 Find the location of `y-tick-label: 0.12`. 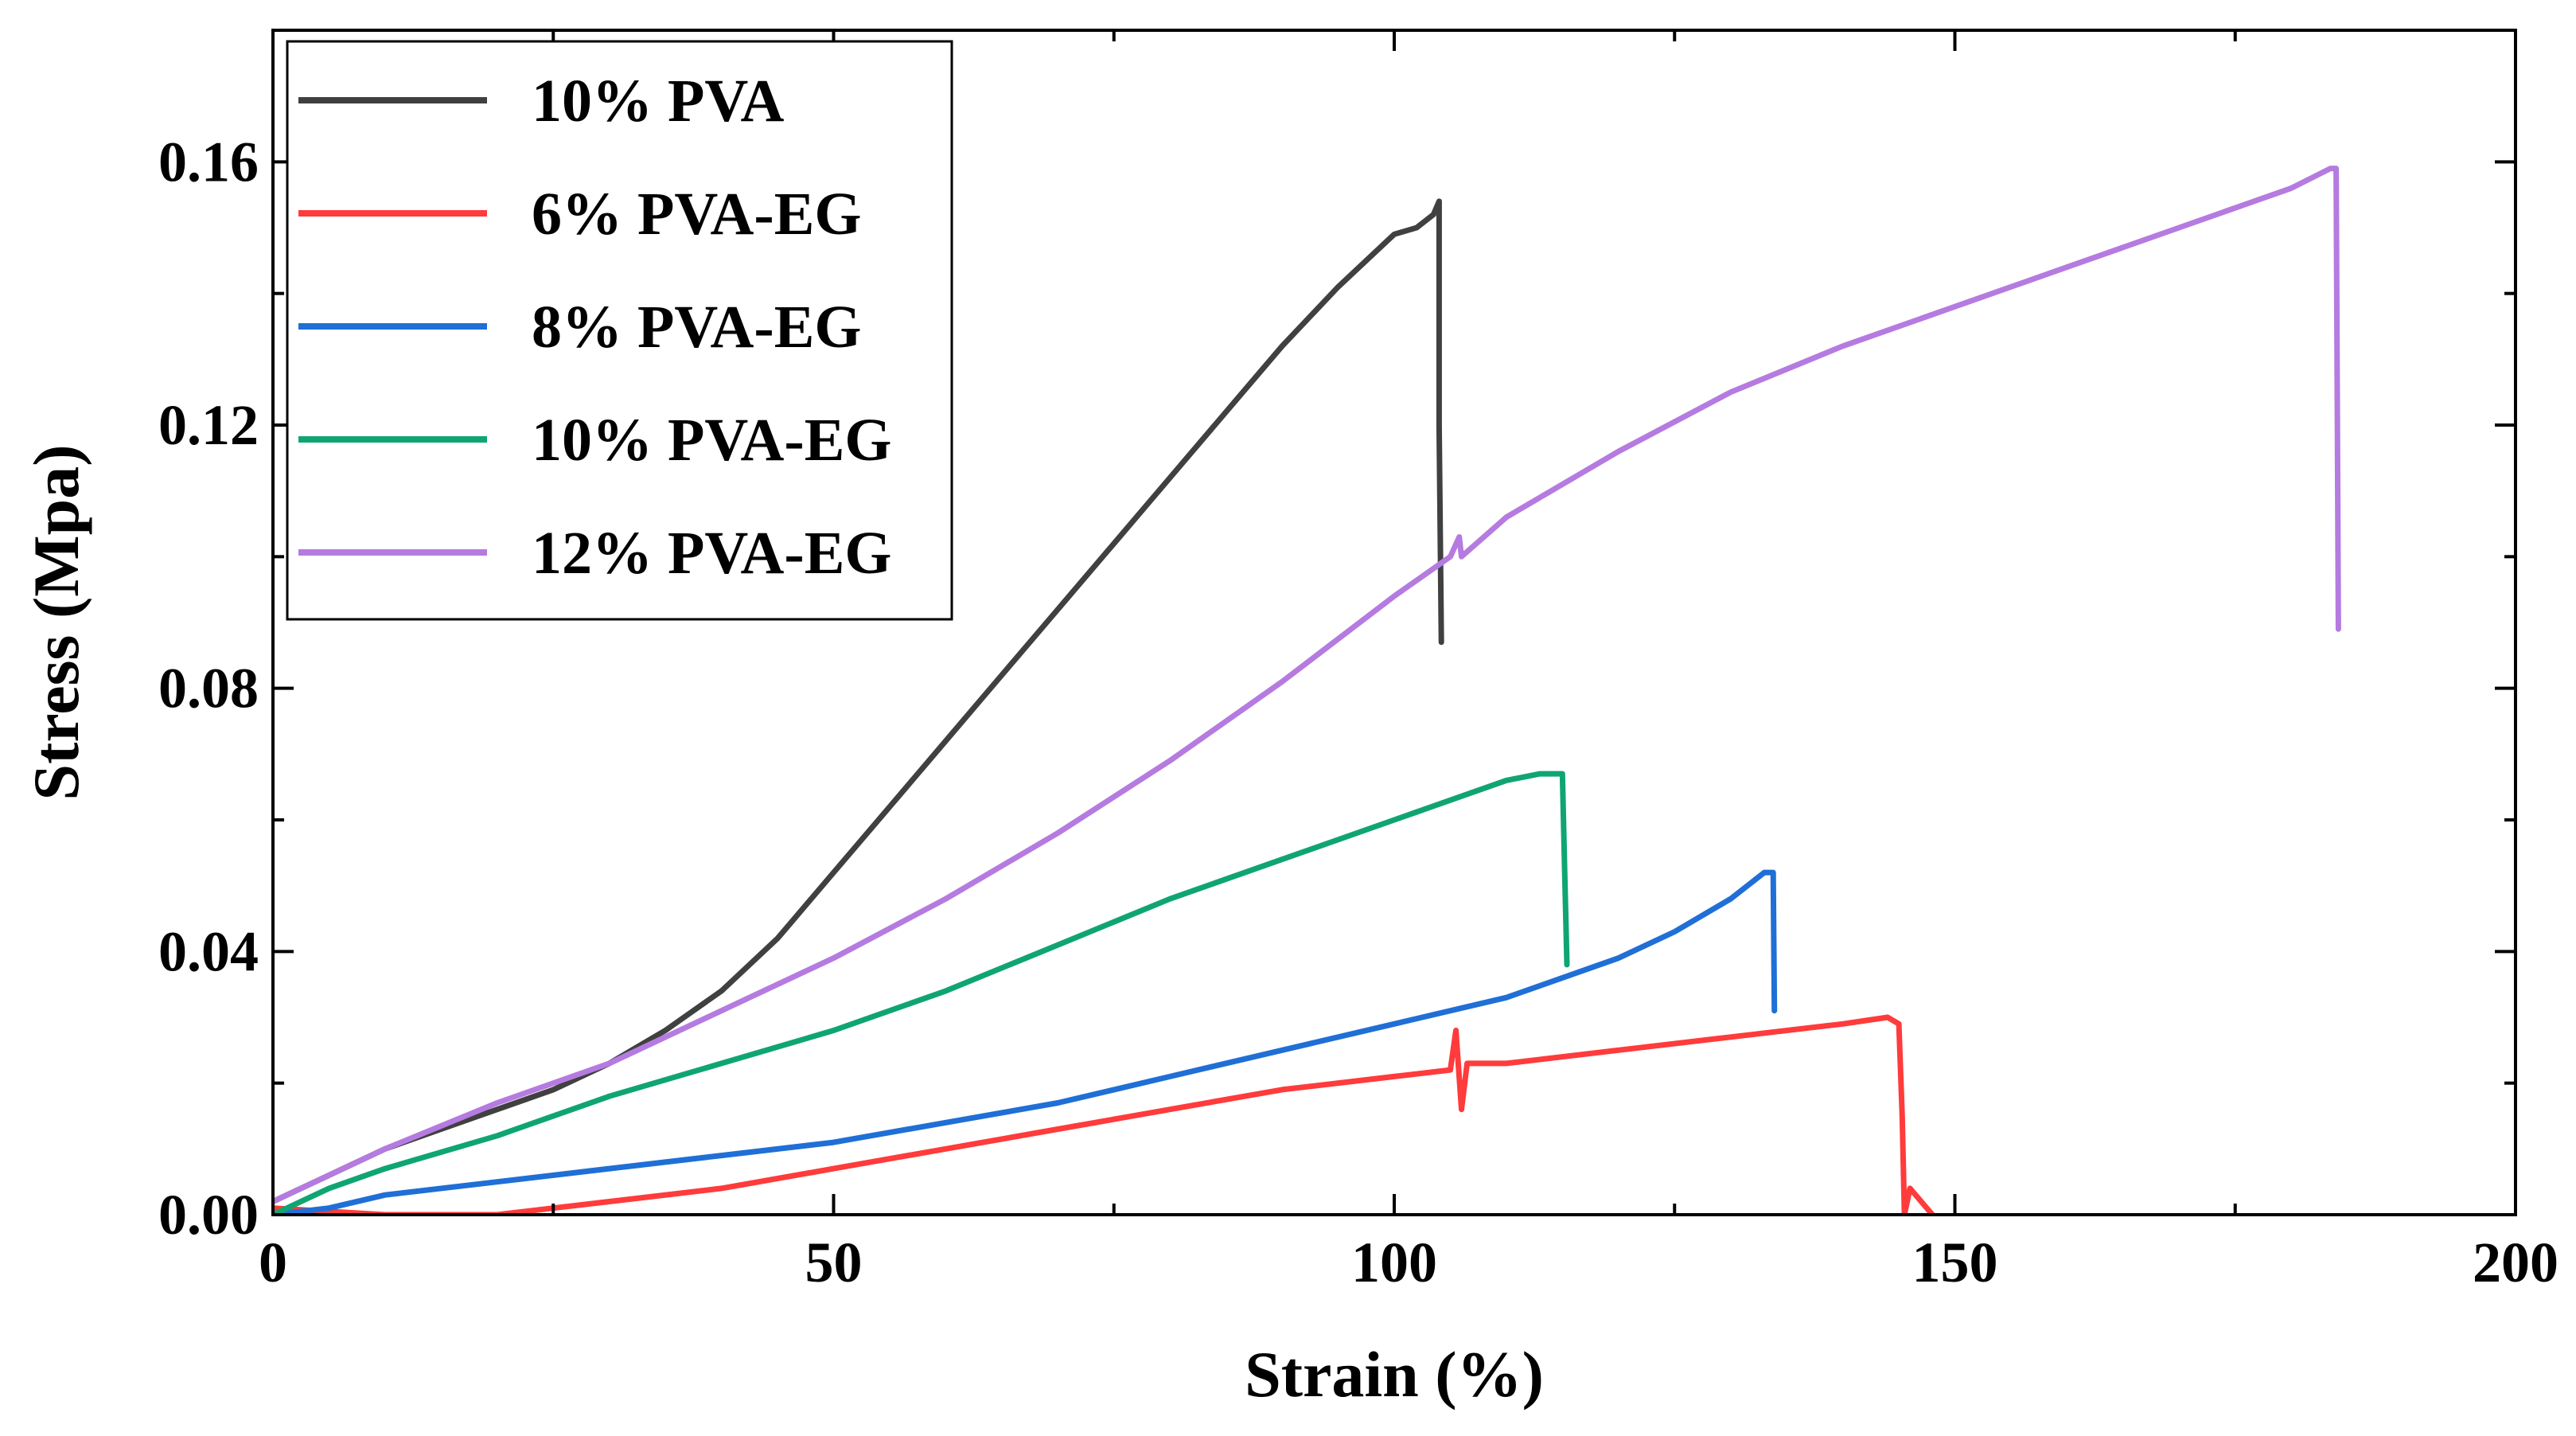

y-tick-label: 0.12 is located at coordinates (208, 425).